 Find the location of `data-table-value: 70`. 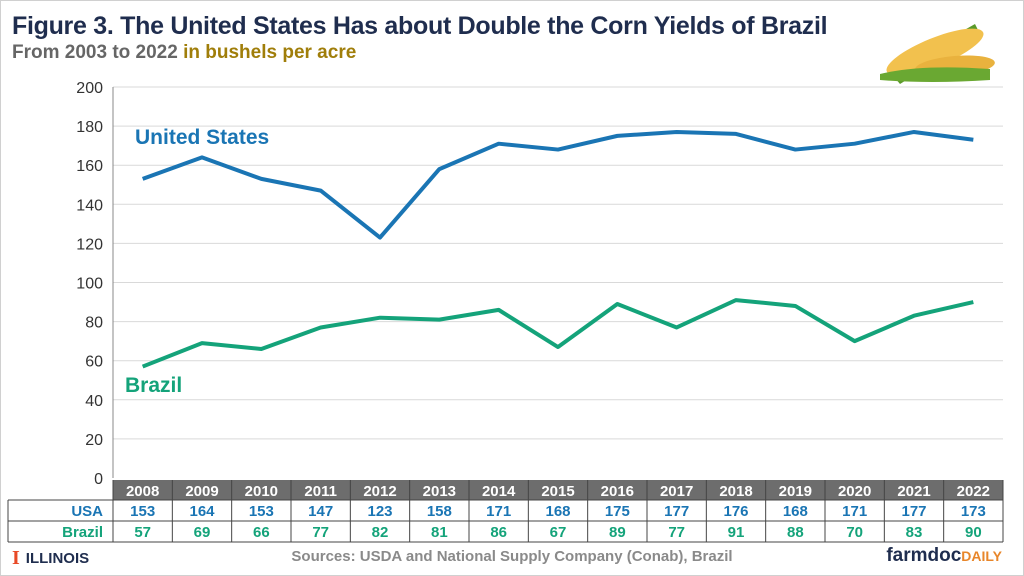

data-table-value: 70 is located at coordinates (854, 532).